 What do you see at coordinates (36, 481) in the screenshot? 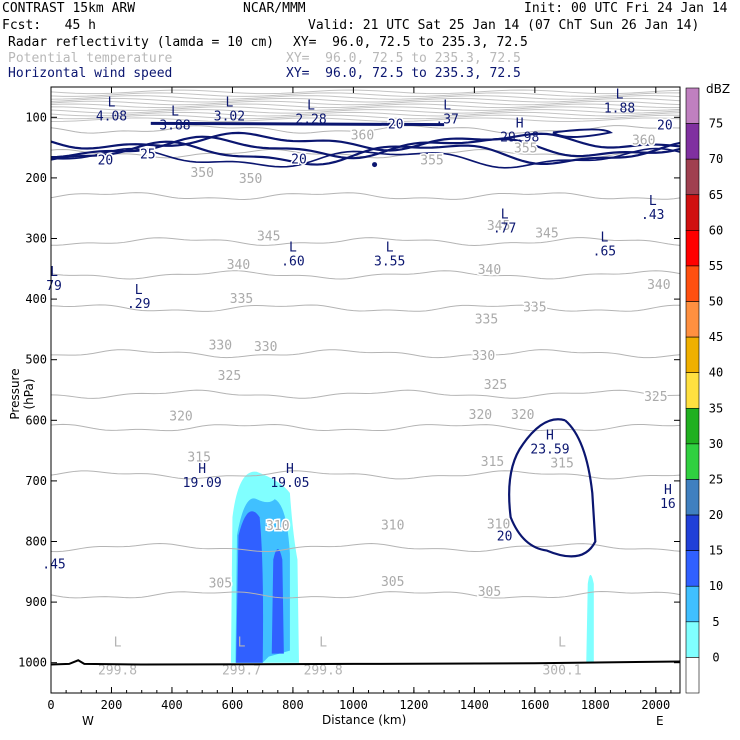
I see `y-tick-label: 700` at bounding box center [36, 481].